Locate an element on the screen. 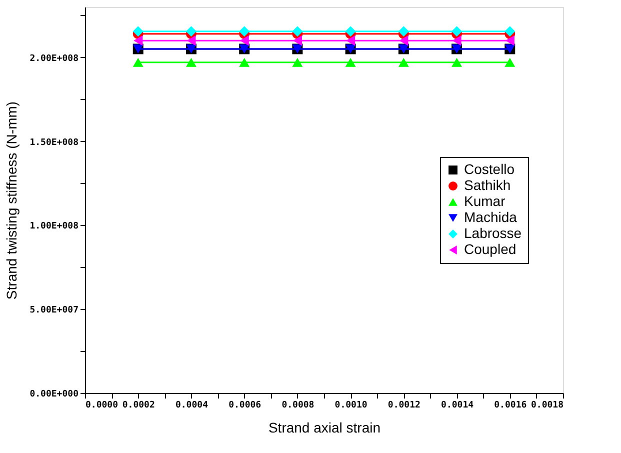  x-tick-label: 0.0006 is located at coordinates (245, 405).